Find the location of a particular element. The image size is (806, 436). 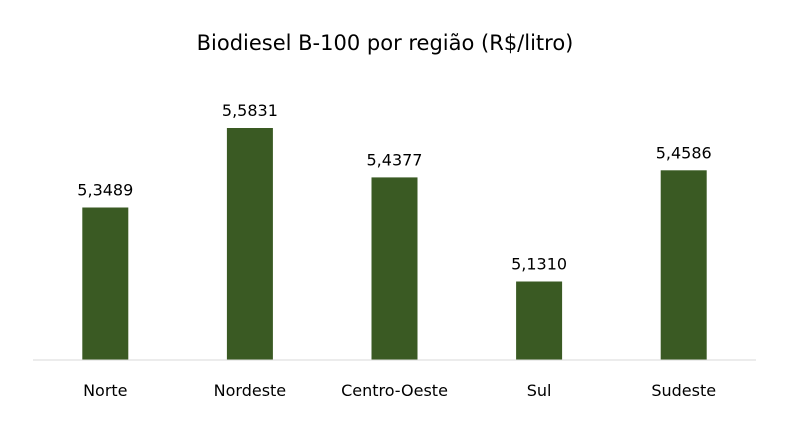

bar-centro-oeste is located at coordinates (394, 268).